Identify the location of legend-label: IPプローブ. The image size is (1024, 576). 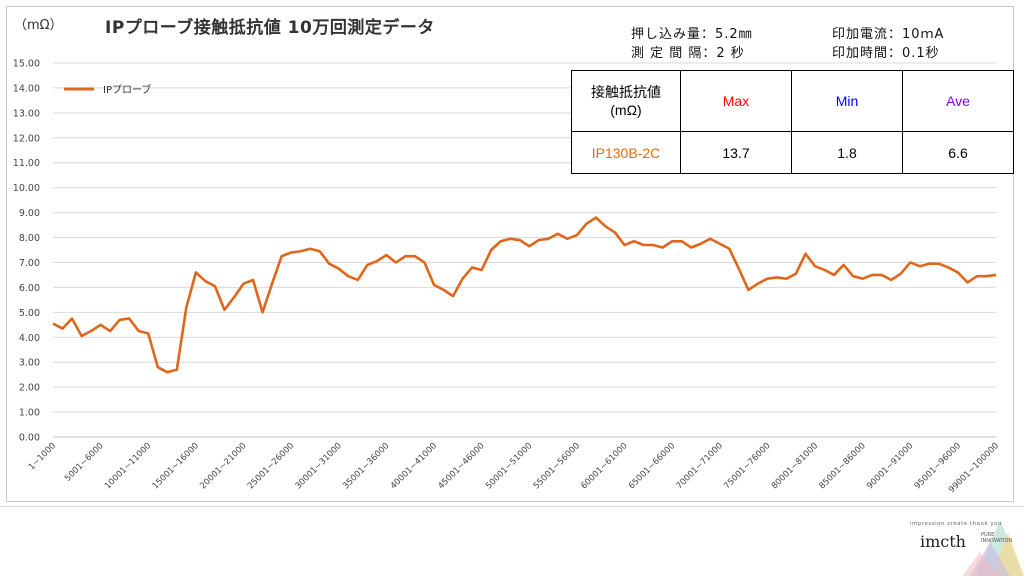
(127, 89).